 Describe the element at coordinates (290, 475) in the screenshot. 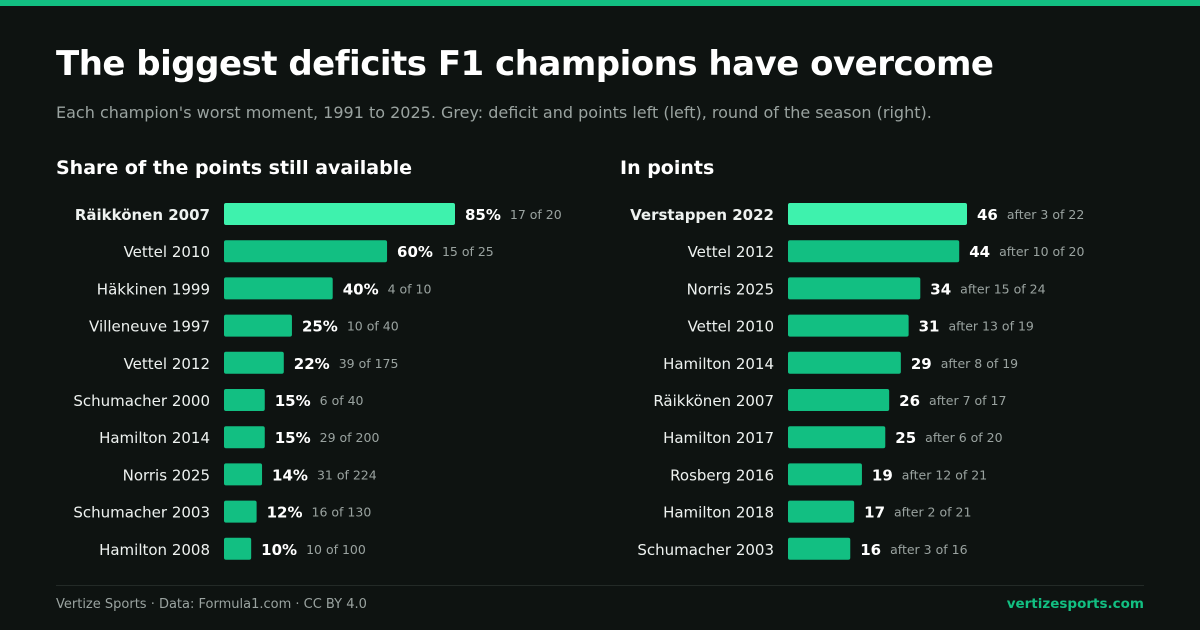

I see `value-label: 14%` at that location.